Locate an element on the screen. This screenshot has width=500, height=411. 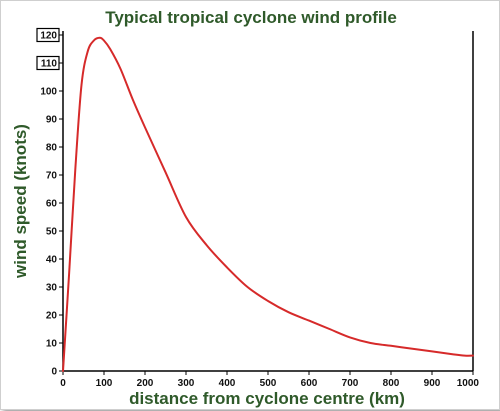
y-tick-label: 110 is located at coordinates (49, 64).